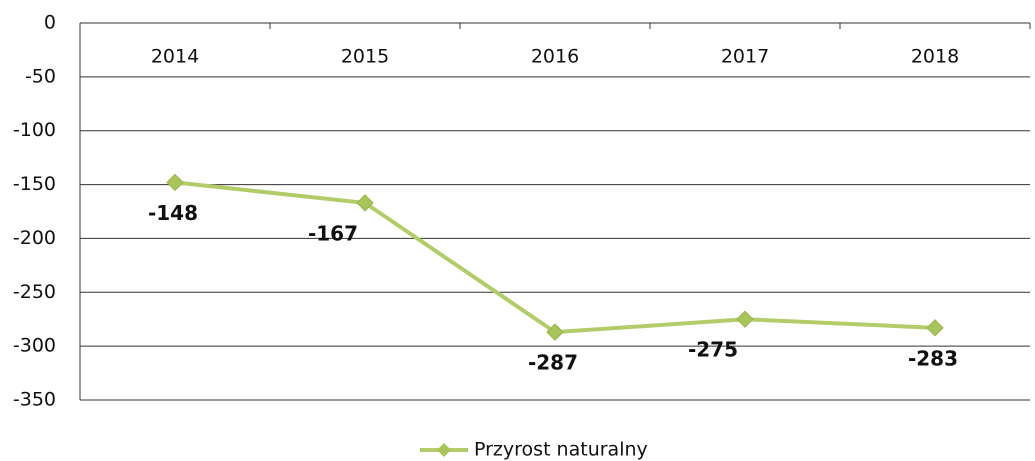  Describe the element at coordinates (553, 363) in the screenshot. I see `data-label: -287` at that location.